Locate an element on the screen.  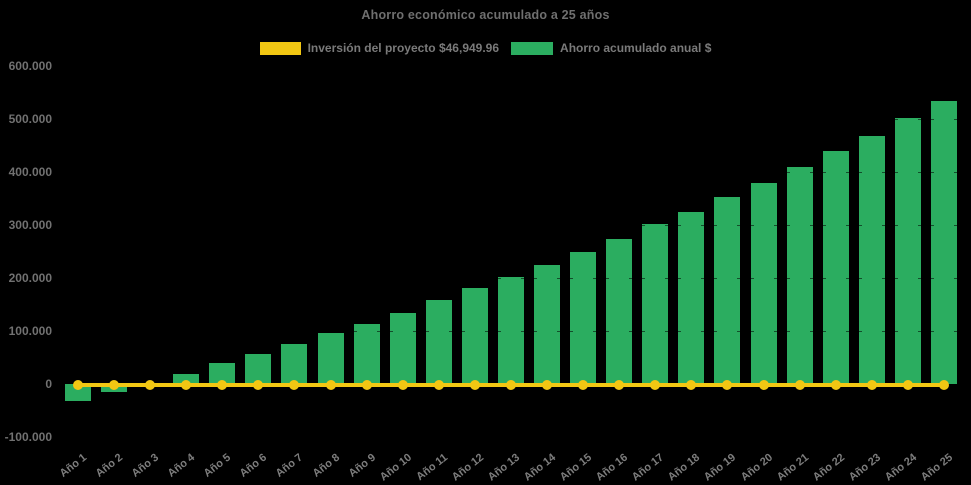
y-axis-tick-label: 0 is located at coordinates (48, 384).